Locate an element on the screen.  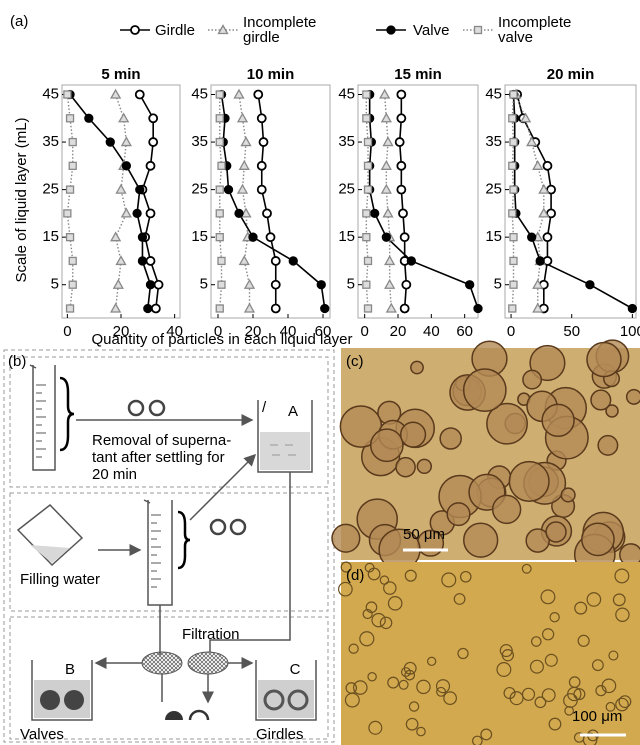
y-tick-label: 15 is located at coordinates (199, 236).